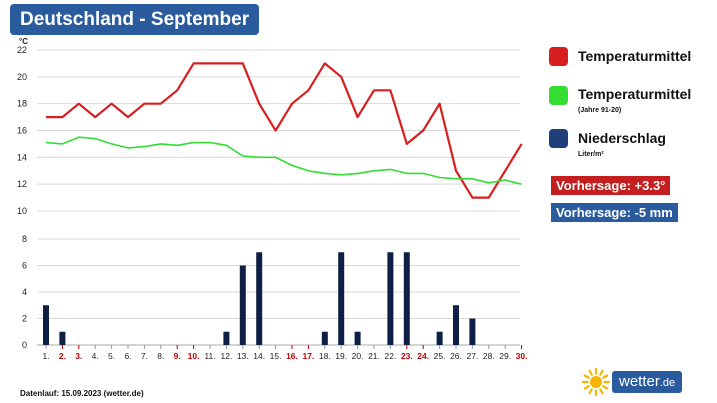 The image size is (717, 403). What do you see at coordinates (292, 356) in the screenshot?
I see `day-label: 16.` at bounding box center [292, 356].